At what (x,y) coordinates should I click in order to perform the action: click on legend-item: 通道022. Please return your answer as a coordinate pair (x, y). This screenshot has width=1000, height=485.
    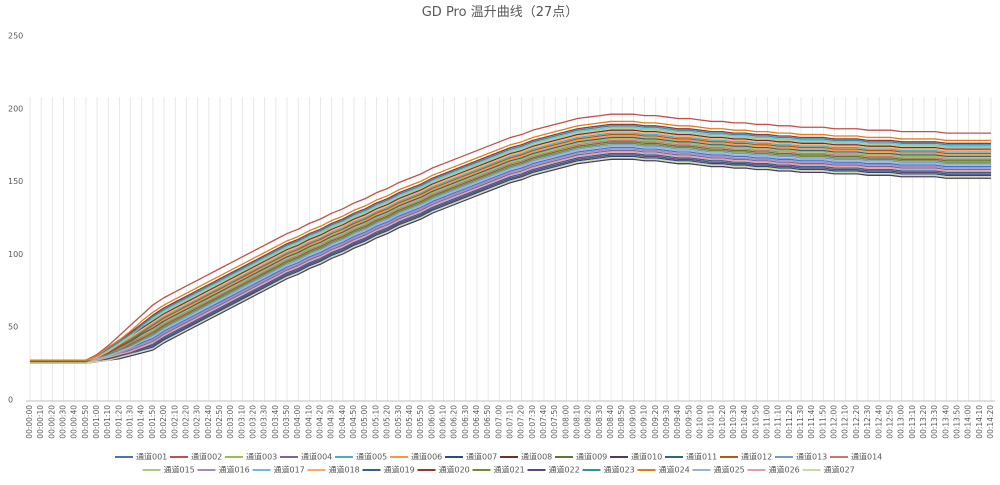
    Looking at the image, I should click on (553, 470).